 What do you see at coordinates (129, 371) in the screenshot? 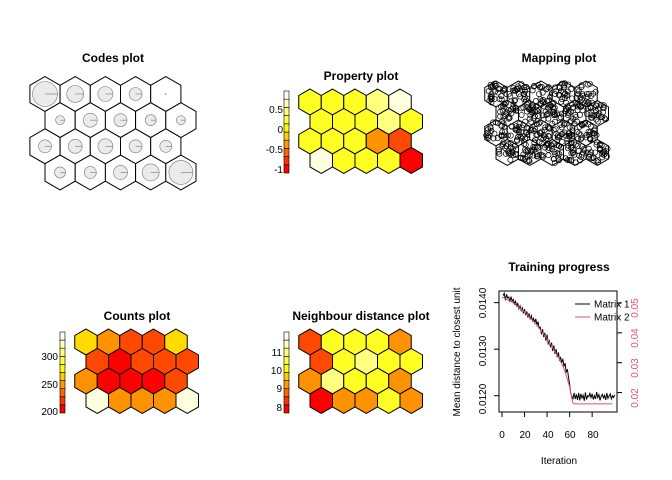
I see `counts-plot` at bounding box center [129, 371].